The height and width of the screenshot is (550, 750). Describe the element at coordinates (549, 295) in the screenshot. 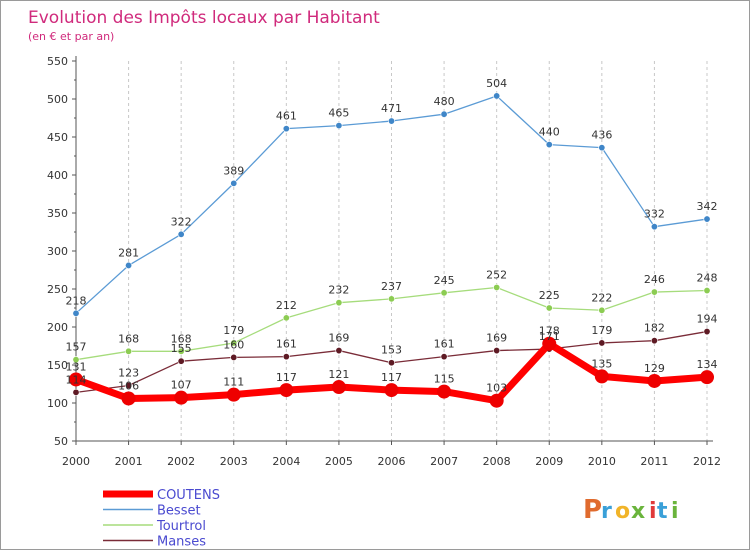

I see `data-label-tourtrol: 225` at that location.